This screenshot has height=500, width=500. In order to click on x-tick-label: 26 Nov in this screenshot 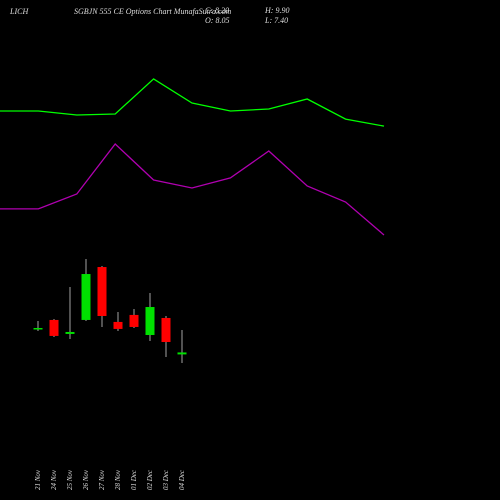, I will do `click(86, 479)`.